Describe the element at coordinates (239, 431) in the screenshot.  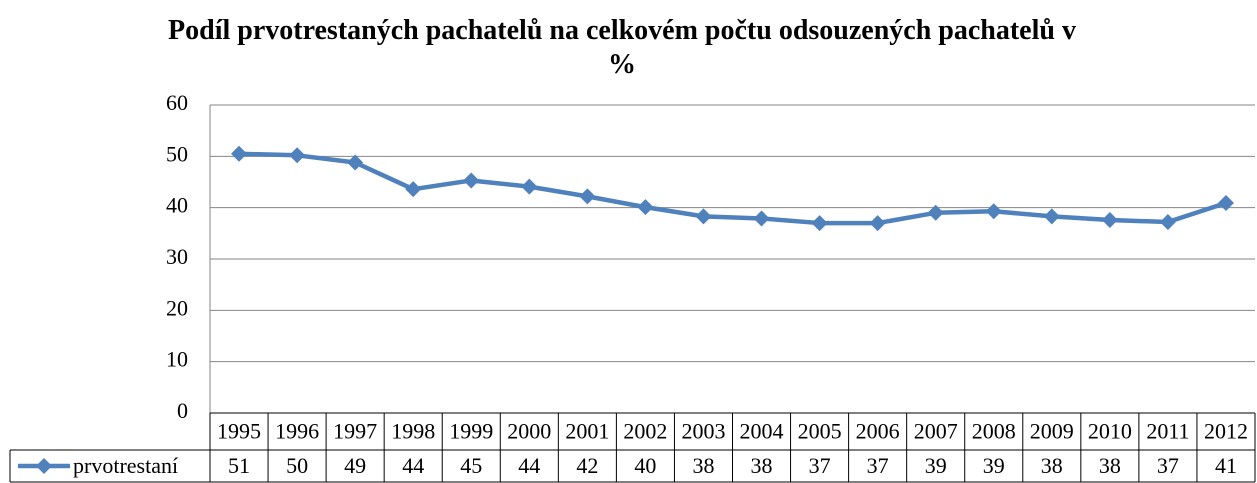
I see `x-tick-label: 1995` at that location.